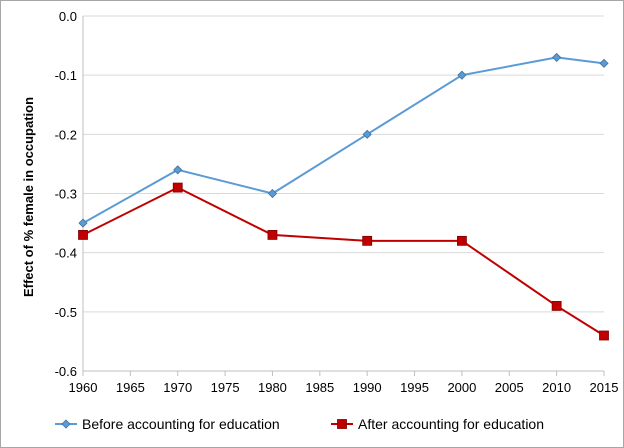 The image size is (624, 448). What do you see at coordinates (272, 387) in the screenshot?
I see `x-tick-label: 1980` at bounding box center [272, 387].